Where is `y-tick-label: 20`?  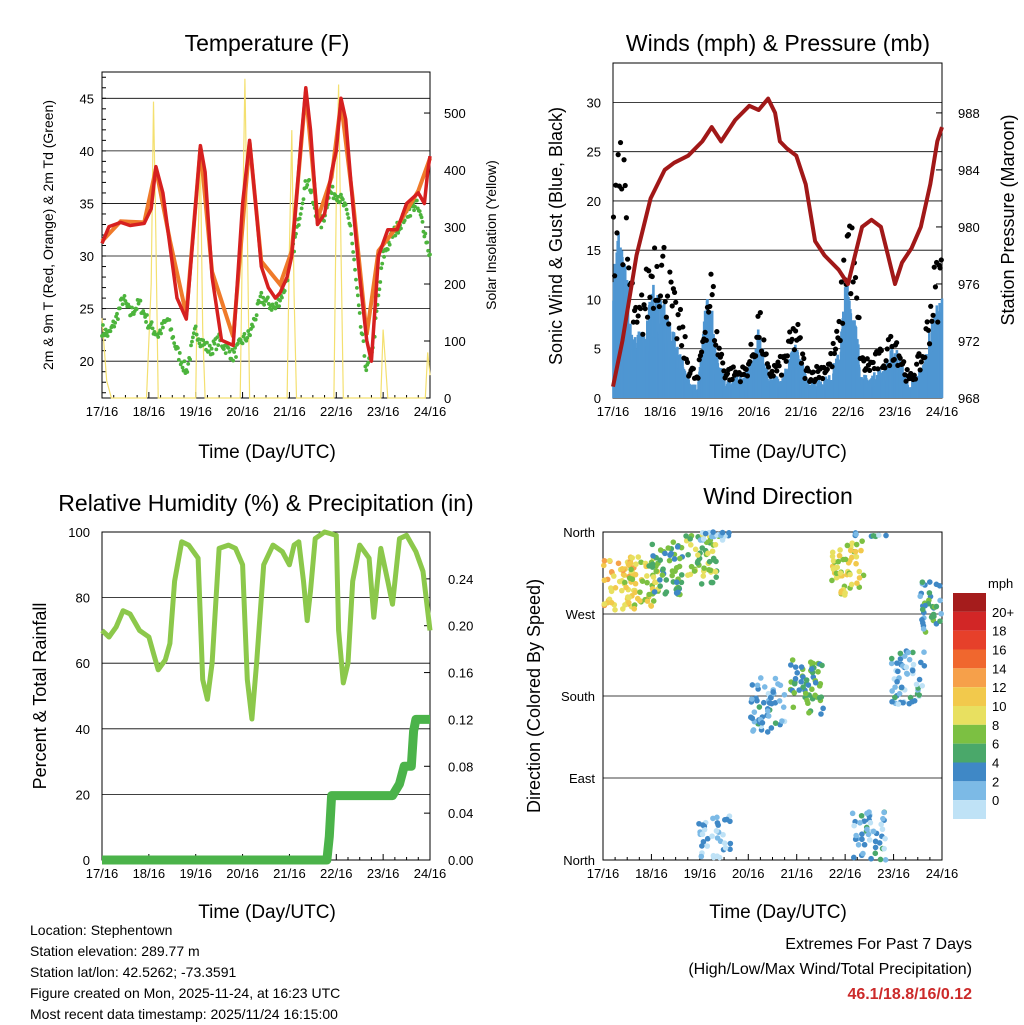 y-tick-label: 20 is located at coordinates (594, 201).